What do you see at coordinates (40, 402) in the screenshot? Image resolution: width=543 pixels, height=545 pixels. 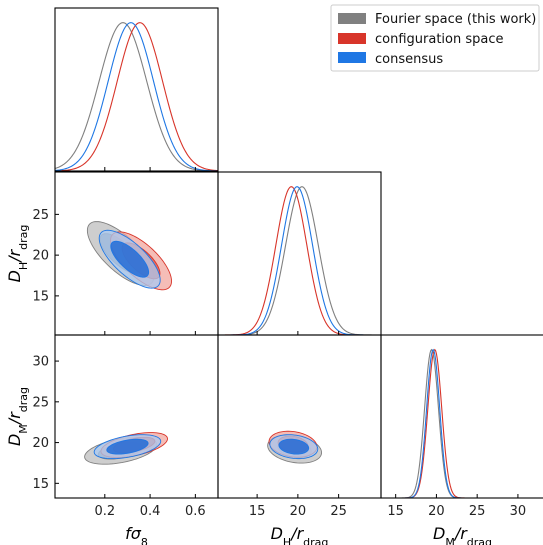 I see `y-tick-label-DM-2: 25` at bounding box center [40, 402].